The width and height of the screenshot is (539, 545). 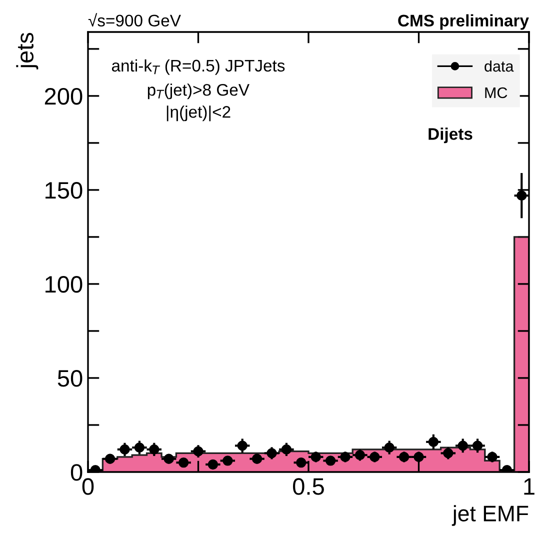 I want to click on annotation: p$_{T}$(jet)>8 GeV, so click(x=199, y=92).